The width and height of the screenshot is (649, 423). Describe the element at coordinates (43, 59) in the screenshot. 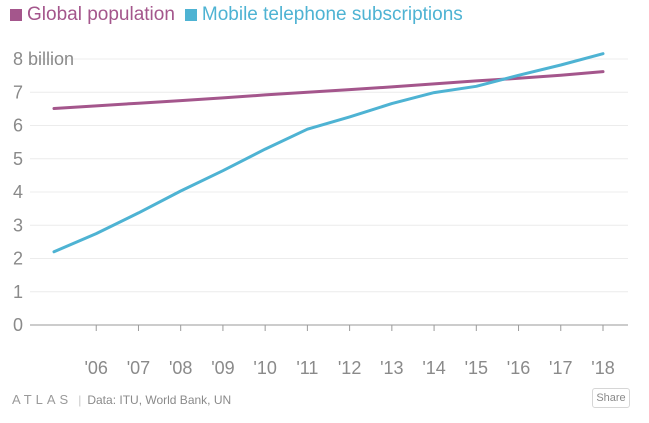

I see `y-tick-label: 8 billion` at that location.